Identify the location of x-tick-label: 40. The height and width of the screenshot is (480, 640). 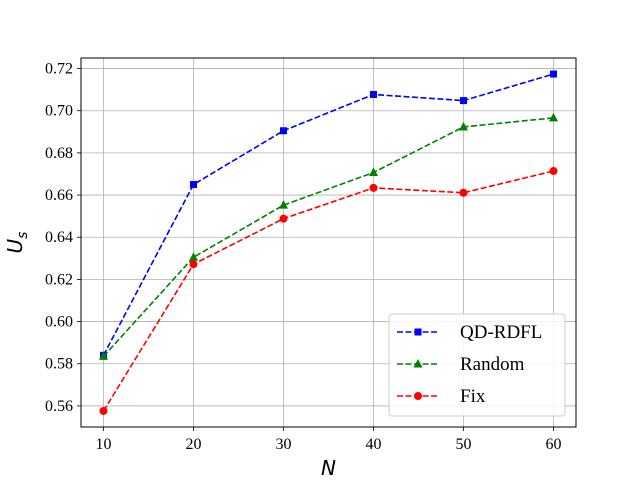
(374, 444).